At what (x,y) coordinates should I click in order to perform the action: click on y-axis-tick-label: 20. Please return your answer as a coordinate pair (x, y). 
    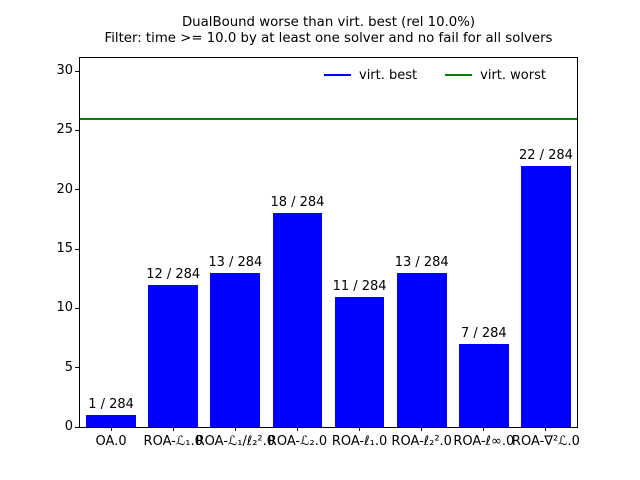
    Looking at the image, I should click on (64, 189).